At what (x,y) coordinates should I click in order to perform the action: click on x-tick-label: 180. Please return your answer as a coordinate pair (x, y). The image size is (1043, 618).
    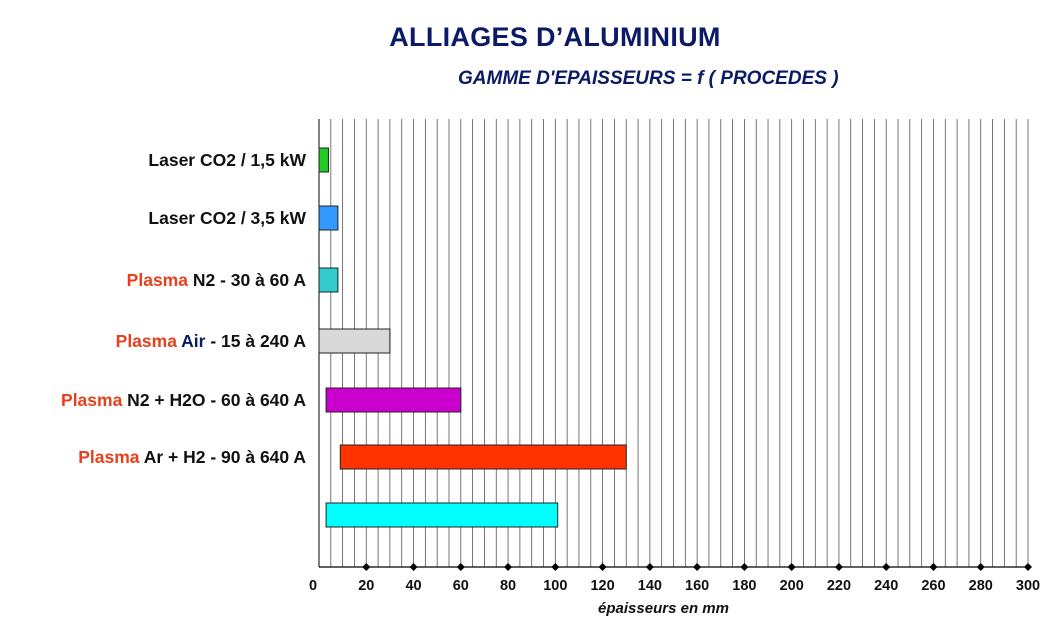
    Looking at the image, I should click on (744, 586).